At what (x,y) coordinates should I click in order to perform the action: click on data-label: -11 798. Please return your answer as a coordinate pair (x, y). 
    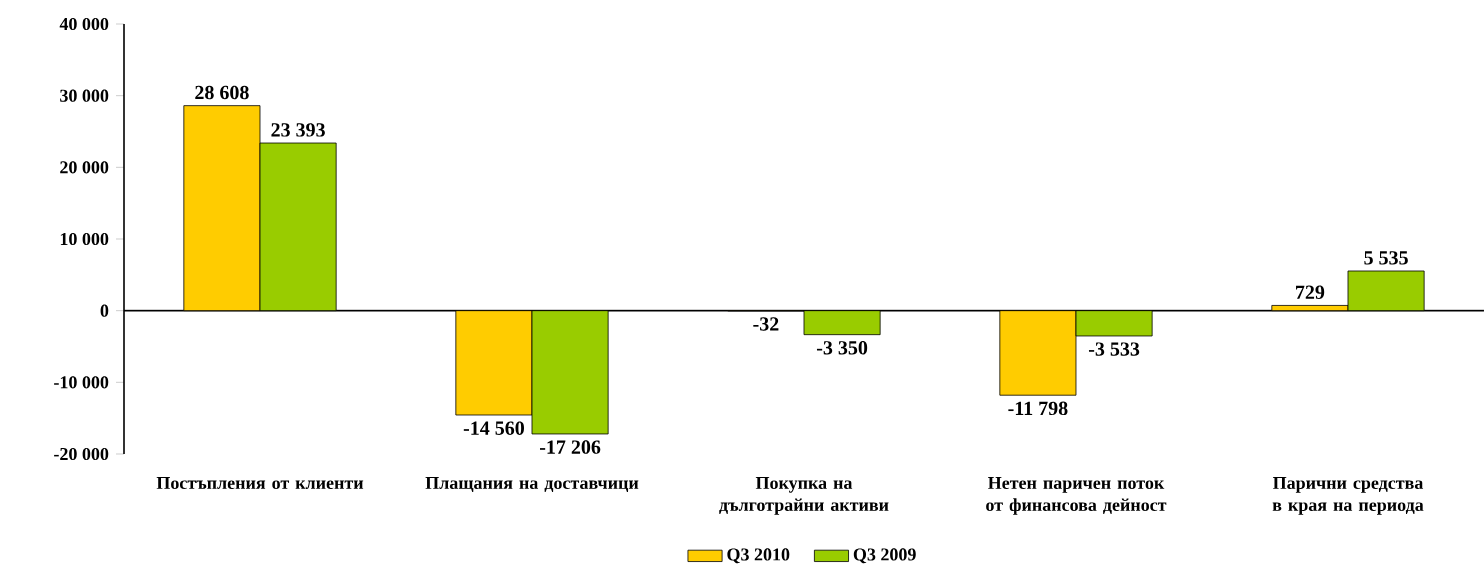
    Looking at the image, I should click on (1038, 408).